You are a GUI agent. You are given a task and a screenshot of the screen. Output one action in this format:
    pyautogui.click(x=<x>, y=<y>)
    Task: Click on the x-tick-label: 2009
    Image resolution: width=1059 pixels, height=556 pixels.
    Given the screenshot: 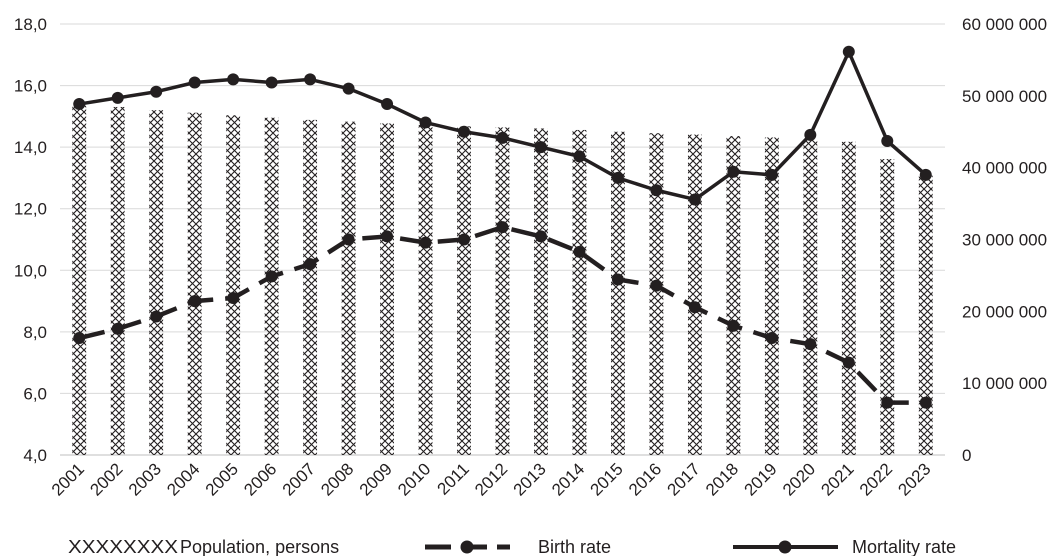 What is the action you would take?
    pyautogui.click(x=376, y=479)
    